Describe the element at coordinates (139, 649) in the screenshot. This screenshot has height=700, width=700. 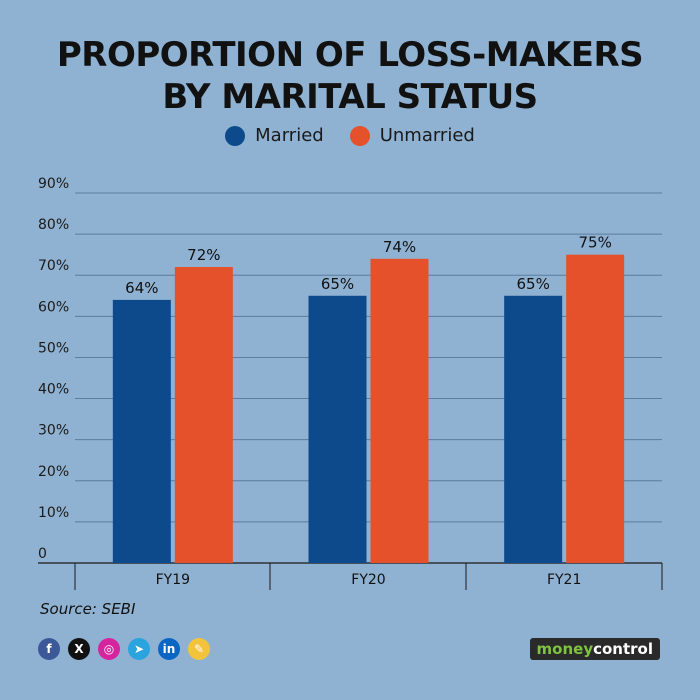
I see `telegram-icon: ➤` at that location.